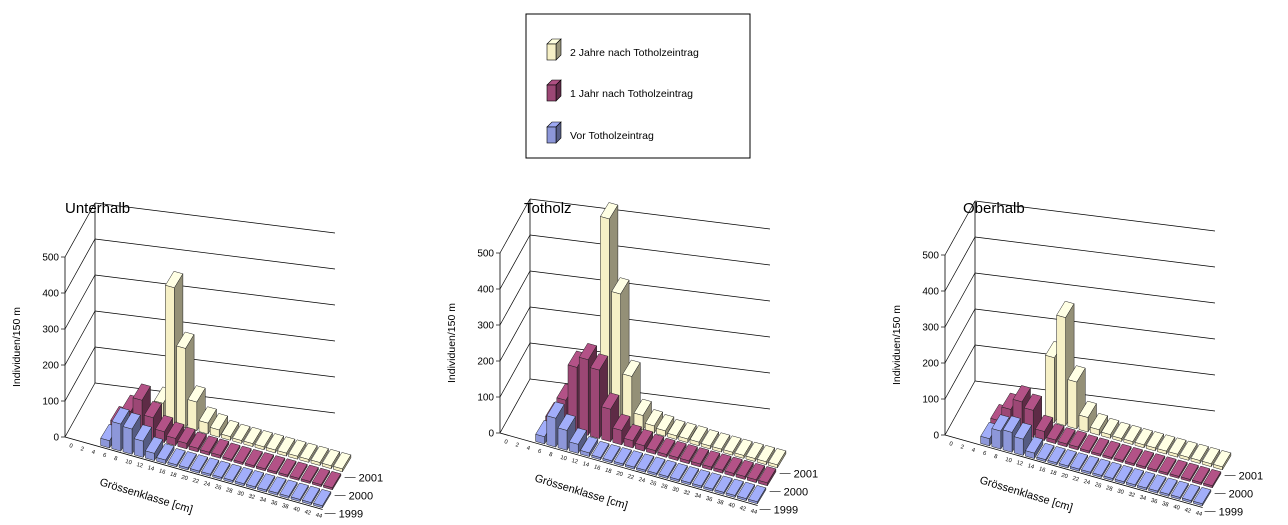  I want to click on x-tick-label: 4, so click(93, 452).